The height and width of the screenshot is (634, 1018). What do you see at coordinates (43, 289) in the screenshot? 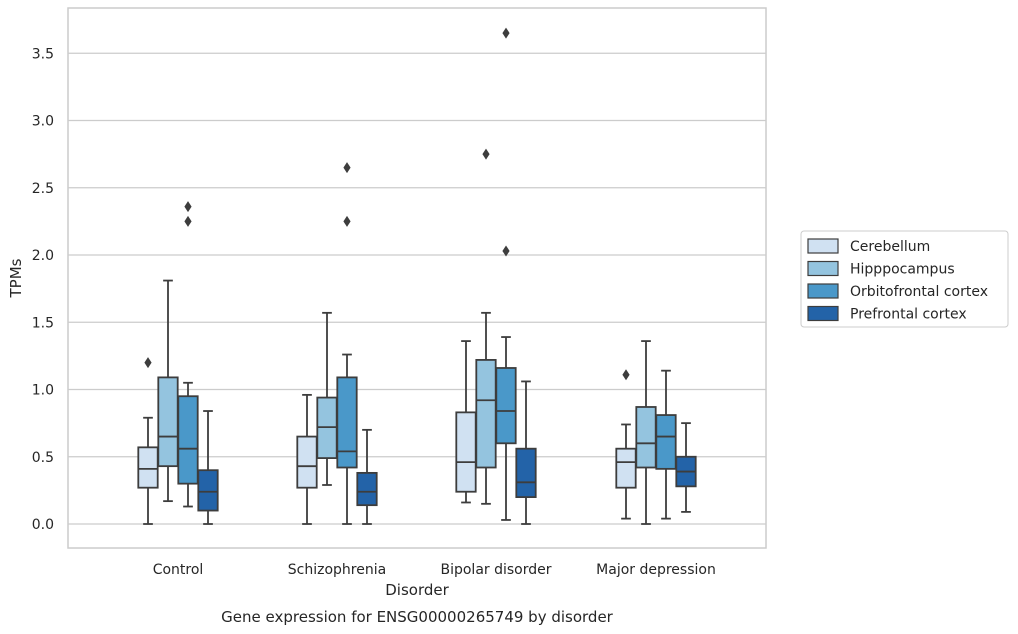
I see `y-tick-labels: 0.0 0.5 1.0 1.5 2.0 2.5 3.0 3.5` at bounding box center [43, 289].